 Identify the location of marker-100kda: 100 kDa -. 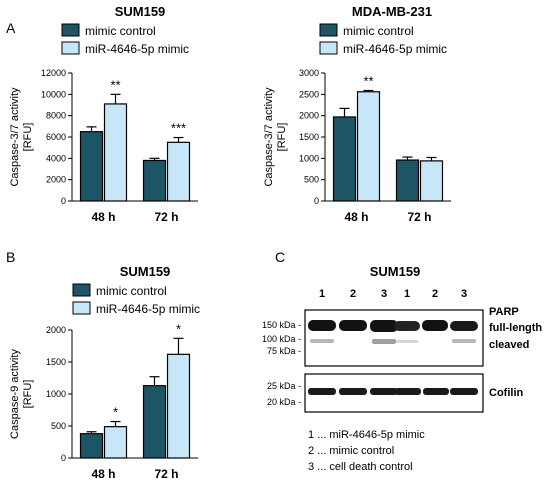
(281, 339).